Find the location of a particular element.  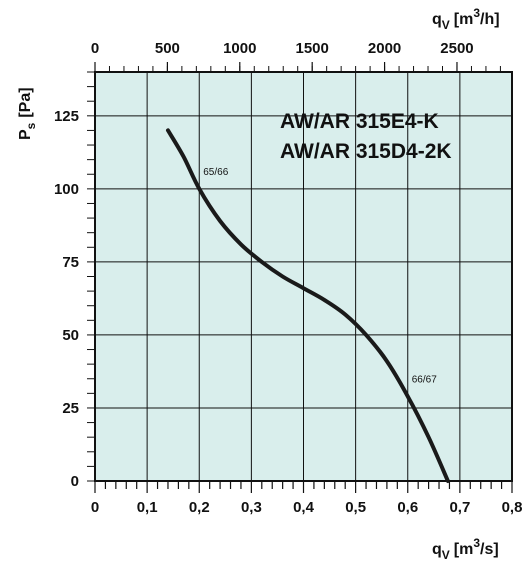

x-tick-label: 0,4 is located at coordinates (304, 507).